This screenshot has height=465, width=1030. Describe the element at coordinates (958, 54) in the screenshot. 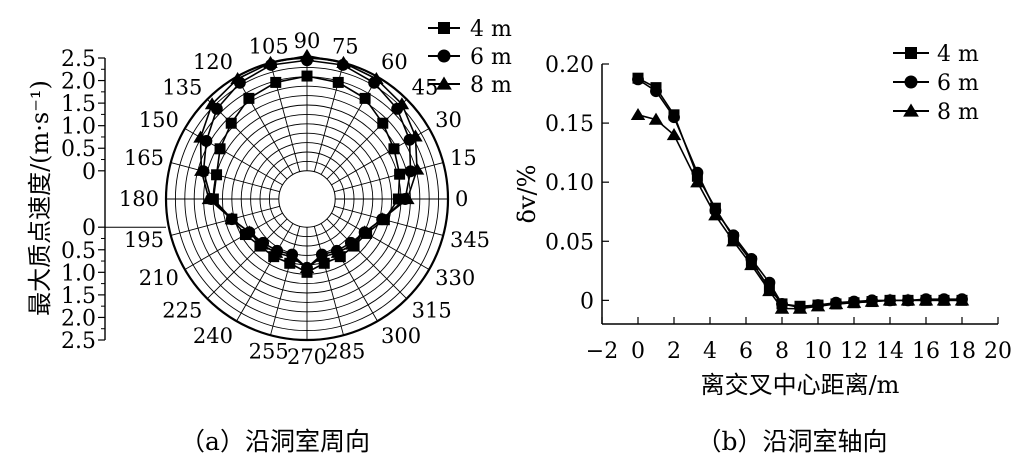

I see `line-legend-label: 4 m` at that location.